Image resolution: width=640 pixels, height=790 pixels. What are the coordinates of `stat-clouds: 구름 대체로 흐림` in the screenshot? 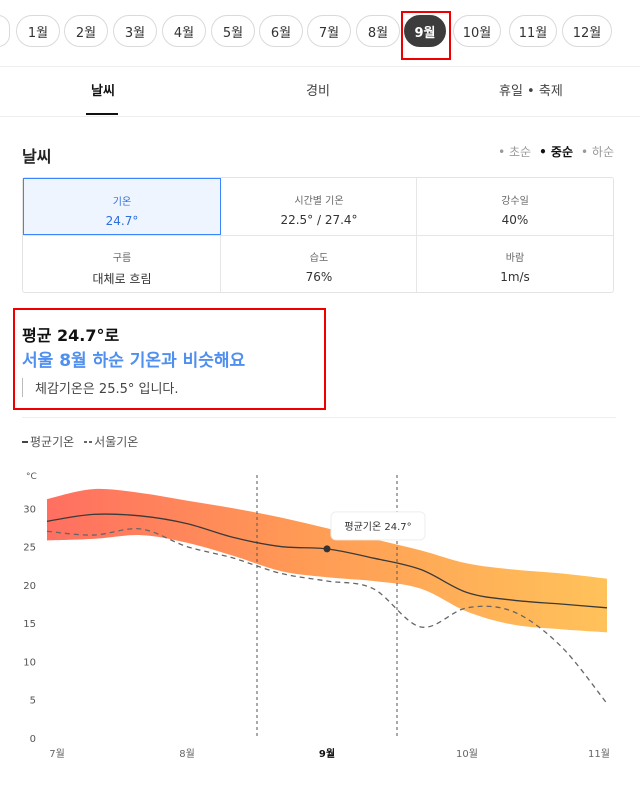 It's located at (122, 263).